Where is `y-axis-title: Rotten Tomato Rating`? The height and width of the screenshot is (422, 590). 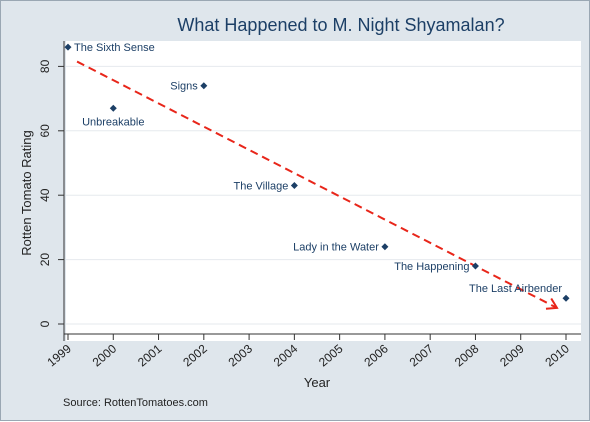 y-axis-title: Rotten Tomato Rating is located at coordinates (26, 193).